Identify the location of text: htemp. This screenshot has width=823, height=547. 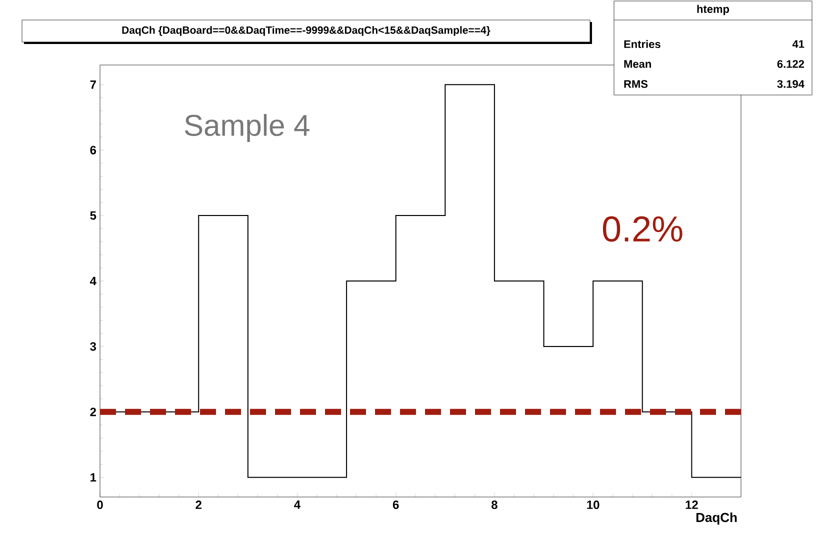
(713, 10).